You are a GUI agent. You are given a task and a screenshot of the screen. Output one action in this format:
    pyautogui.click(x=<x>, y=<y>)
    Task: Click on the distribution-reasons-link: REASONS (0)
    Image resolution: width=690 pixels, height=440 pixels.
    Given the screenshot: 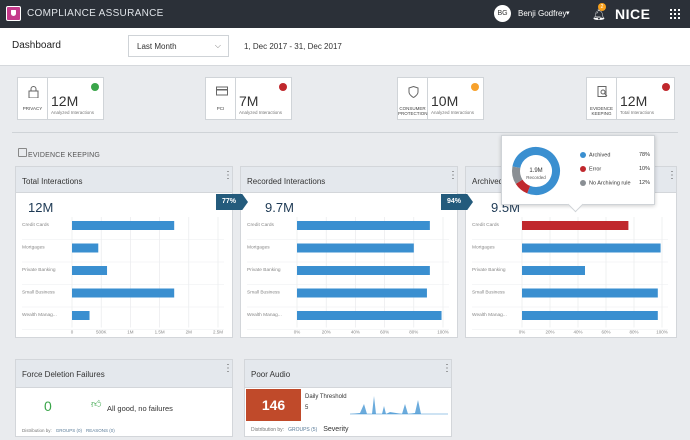 What is the action you would take?
    pyautogui.click(x=100, y=430)
    